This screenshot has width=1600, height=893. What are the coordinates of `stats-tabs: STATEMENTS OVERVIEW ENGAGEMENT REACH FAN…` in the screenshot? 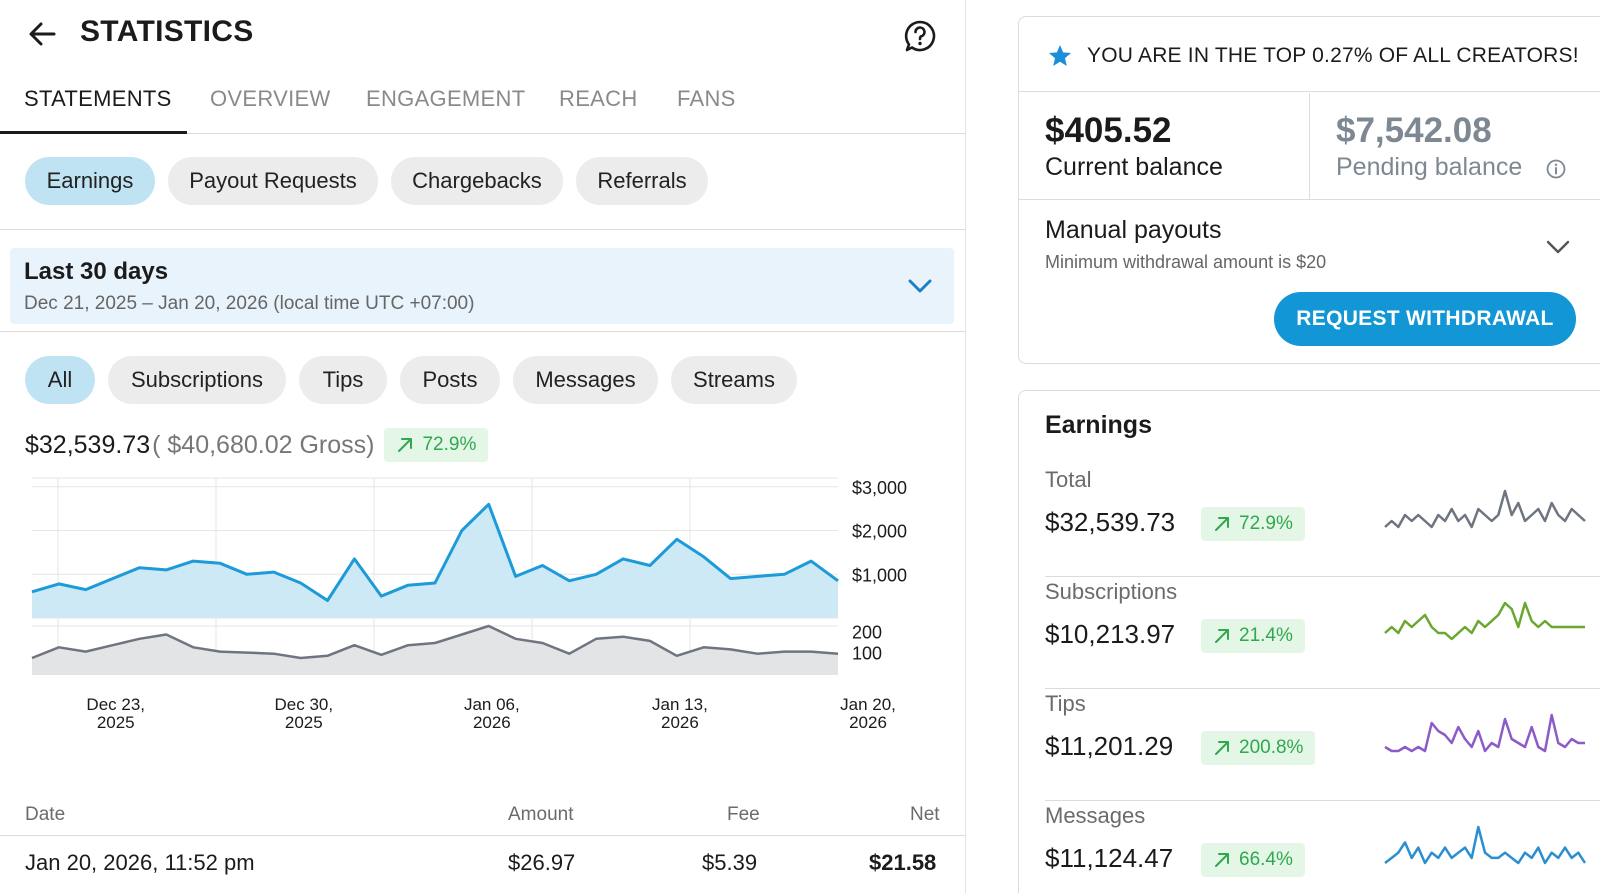 It's located at (482, 102).